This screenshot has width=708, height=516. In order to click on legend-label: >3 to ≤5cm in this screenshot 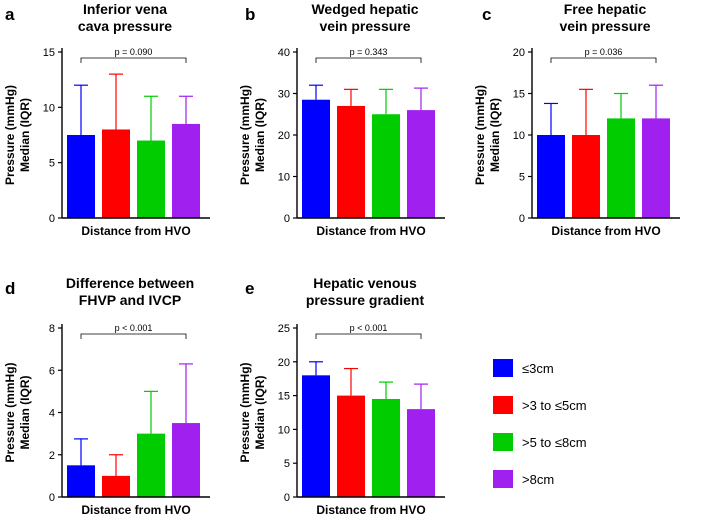, I will do `click(554, 405)`.